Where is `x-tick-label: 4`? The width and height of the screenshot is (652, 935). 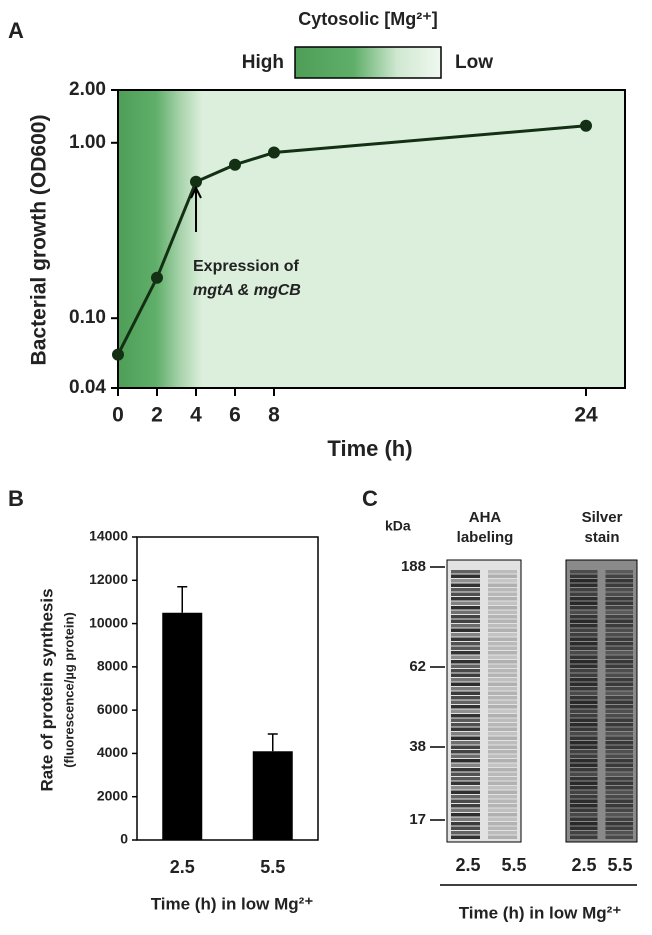
x-tick-label: 4 is located at coordinates (196, 415).